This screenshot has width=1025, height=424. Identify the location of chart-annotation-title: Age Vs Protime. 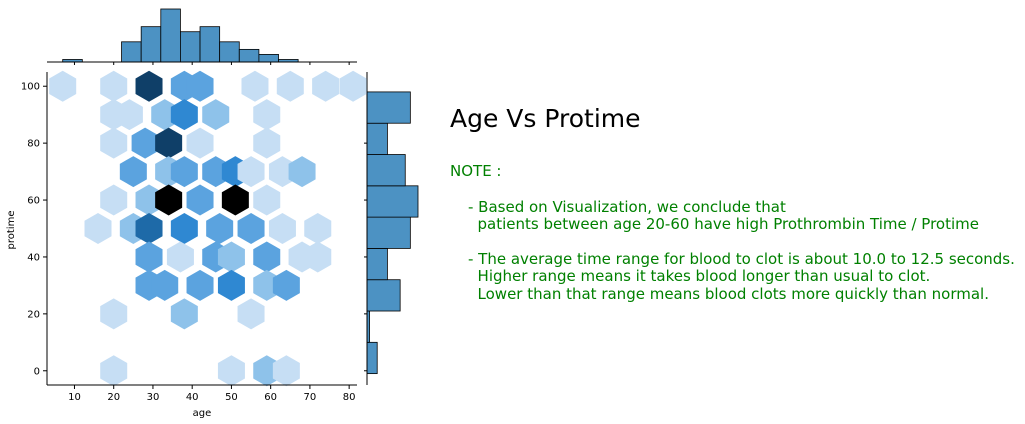
(545, 118).